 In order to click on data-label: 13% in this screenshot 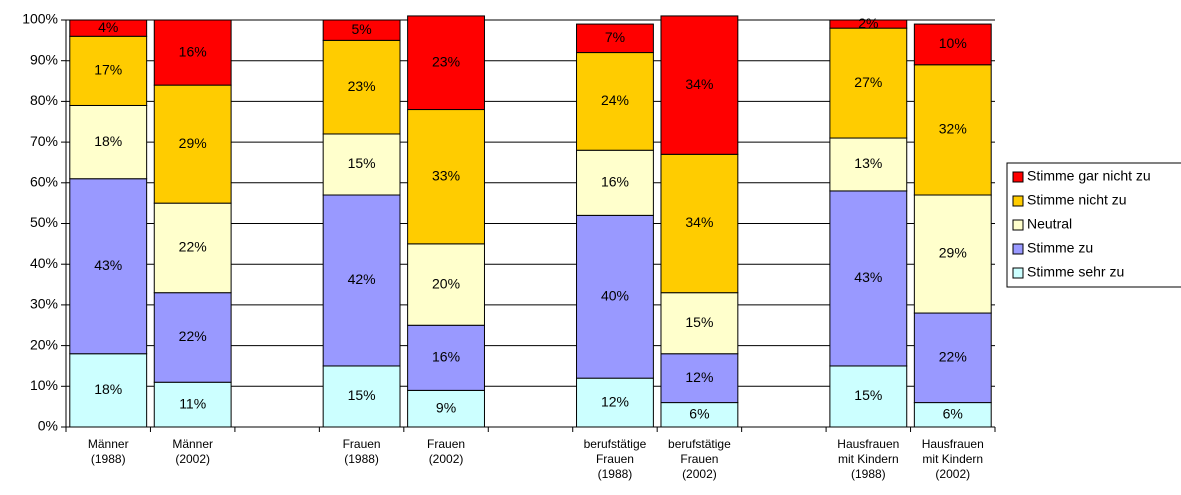, I will do `click(868, 163)`.